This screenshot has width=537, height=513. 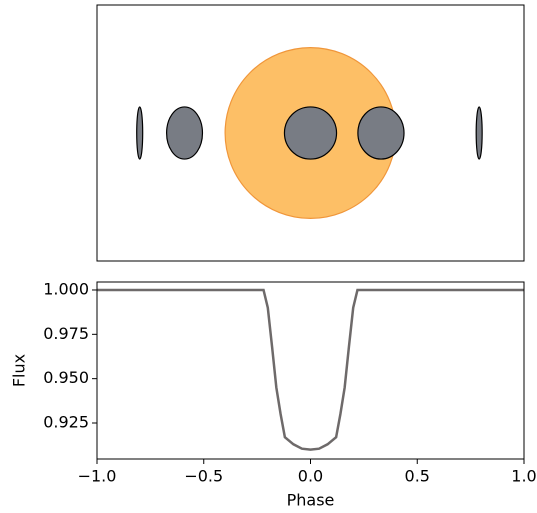 I want to click on x-tick-label: −0.5, so click(x=203, y=476).